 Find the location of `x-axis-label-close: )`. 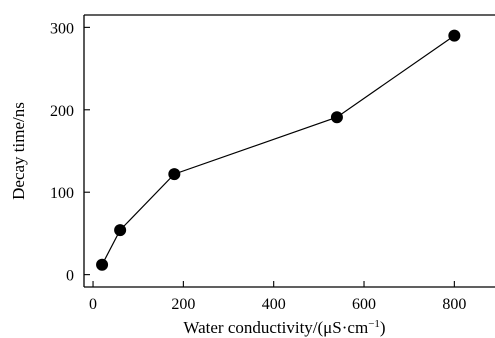

x-axis-label-close: ) is located at coordinates (383, 327).